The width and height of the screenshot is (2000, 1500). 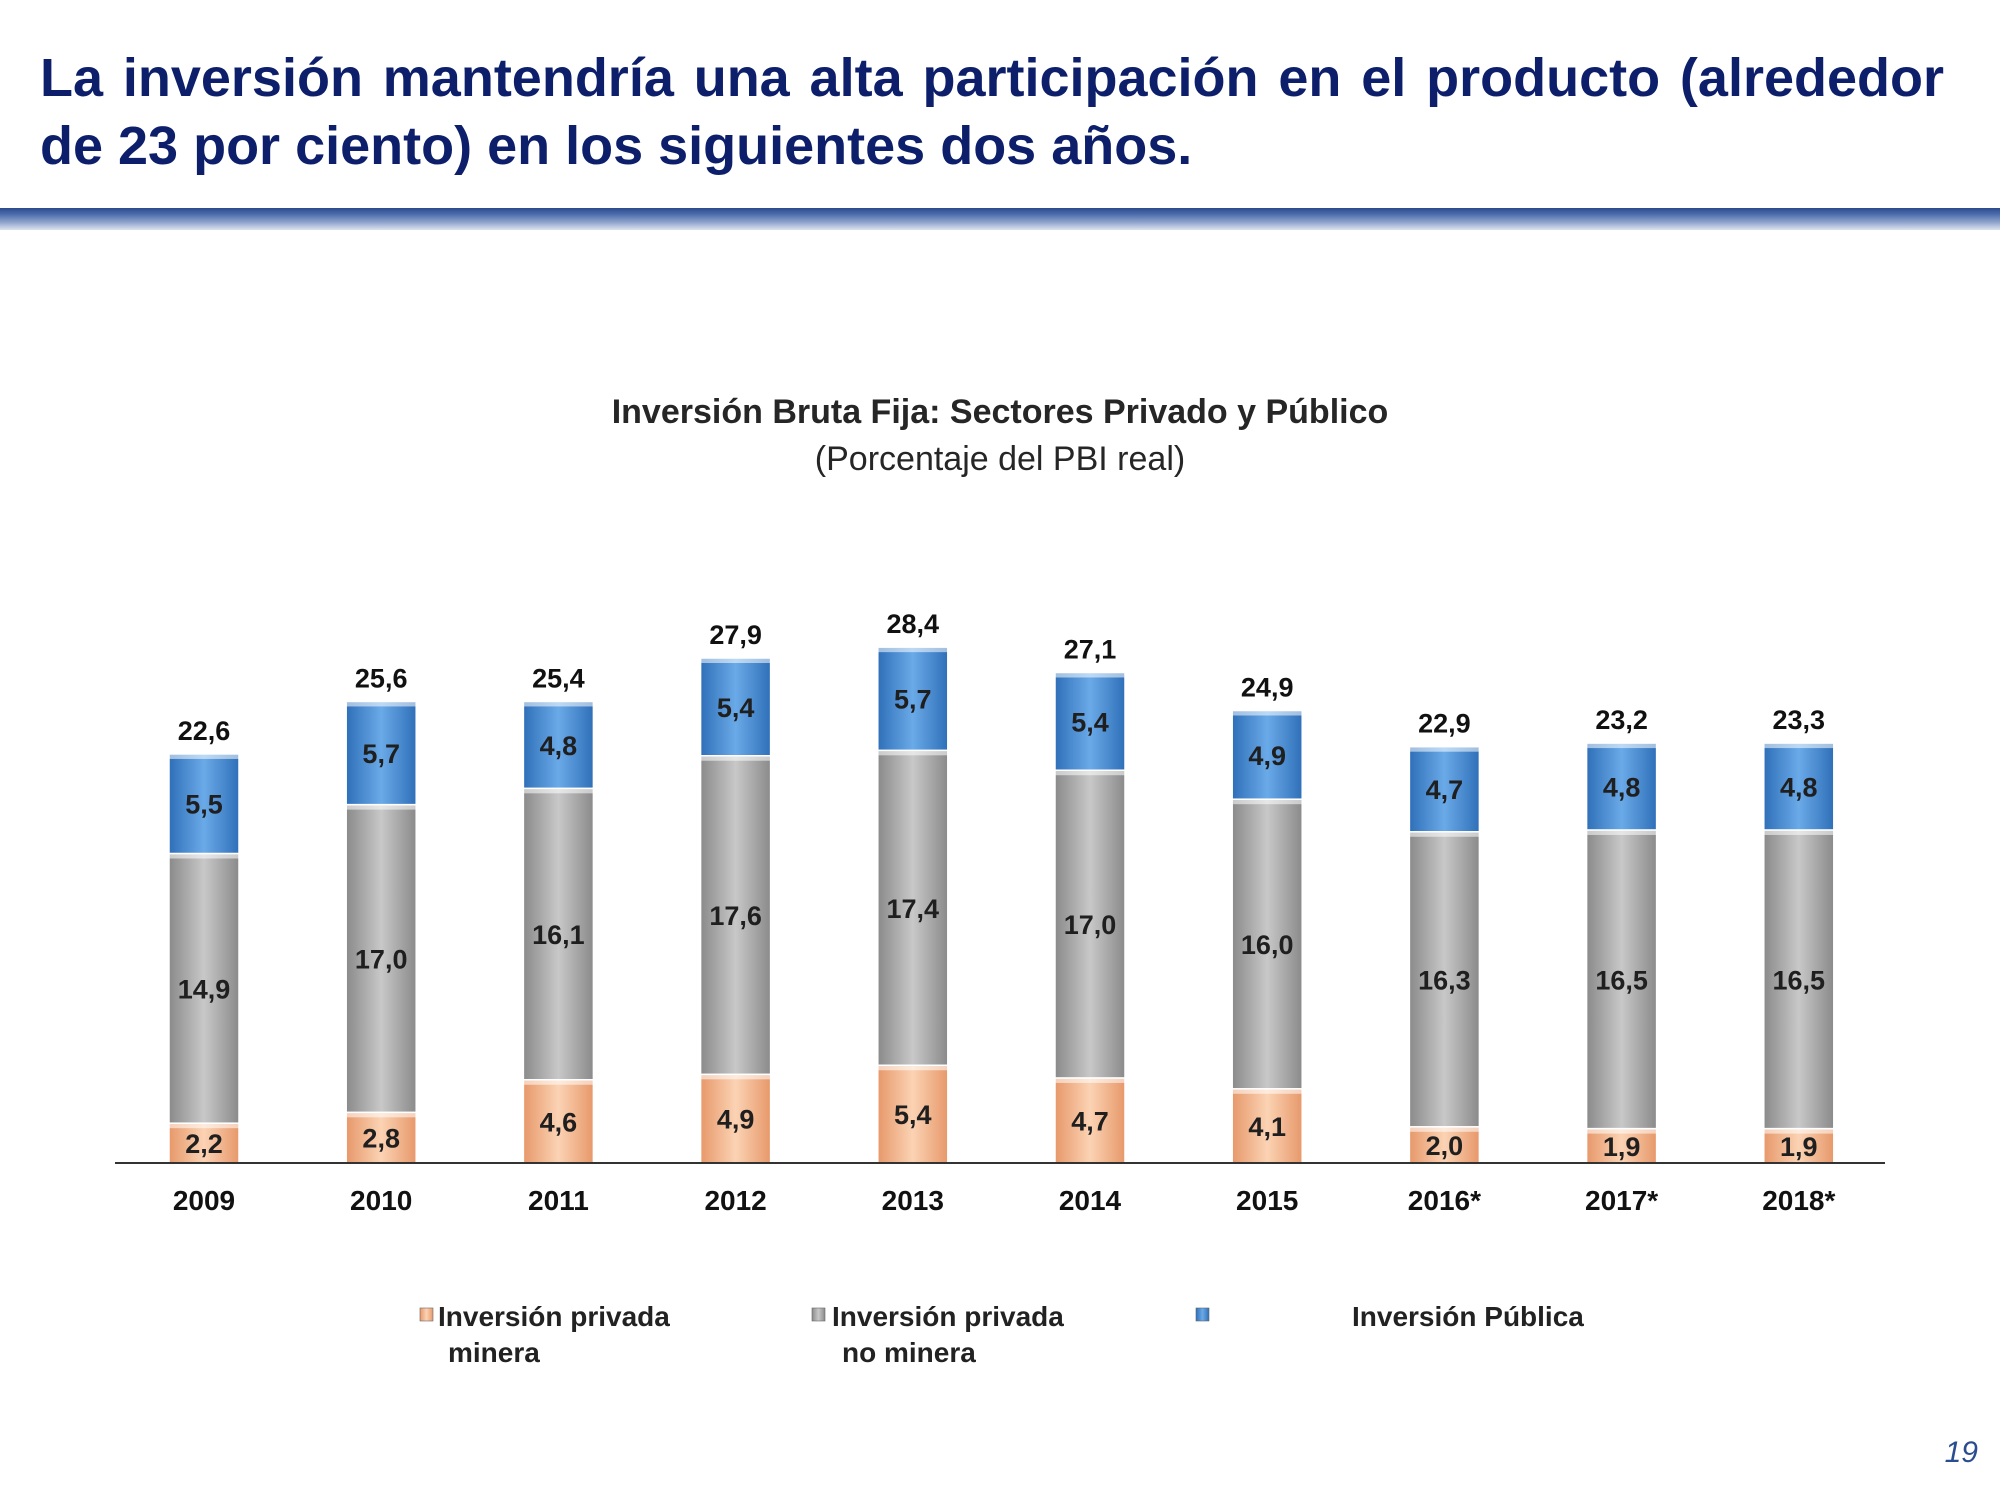 What do you see at coordinates (1267, 754) in the screenshot?
I see `bar-segment-publica-2015` at bounding box center [1267, 754].